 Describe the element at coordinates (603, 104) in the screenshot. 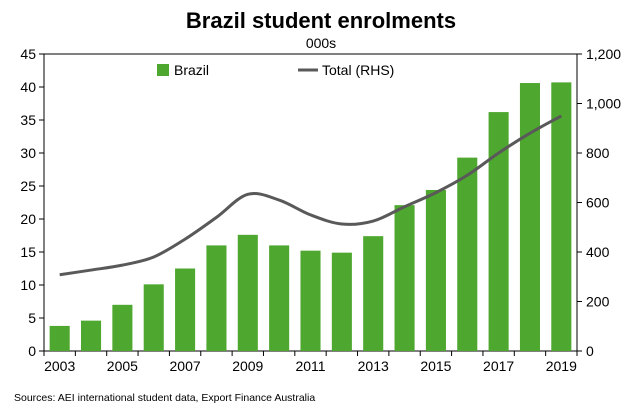

I see `right-tick-label-1,000: 1,000` at that location.